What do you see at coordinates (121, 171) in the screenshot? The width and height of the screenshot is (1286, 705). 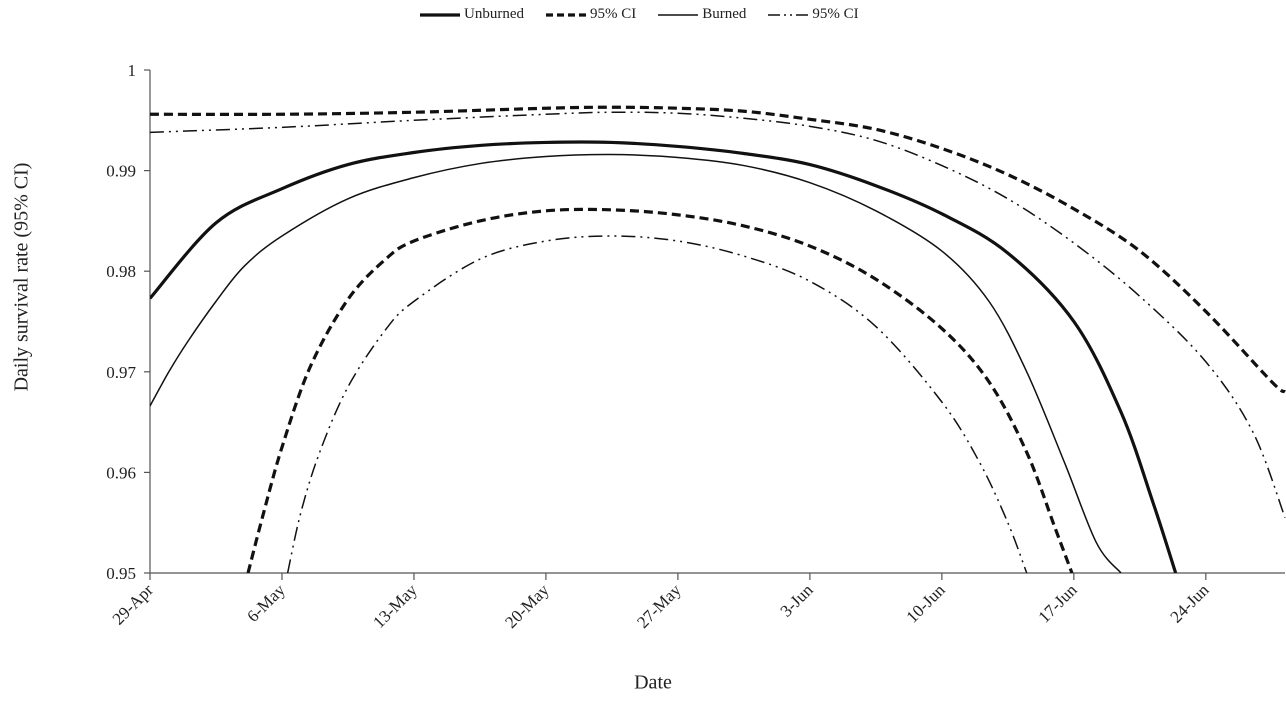 I see `y-tick-label: 0.99` at bounding box center [121, 171].